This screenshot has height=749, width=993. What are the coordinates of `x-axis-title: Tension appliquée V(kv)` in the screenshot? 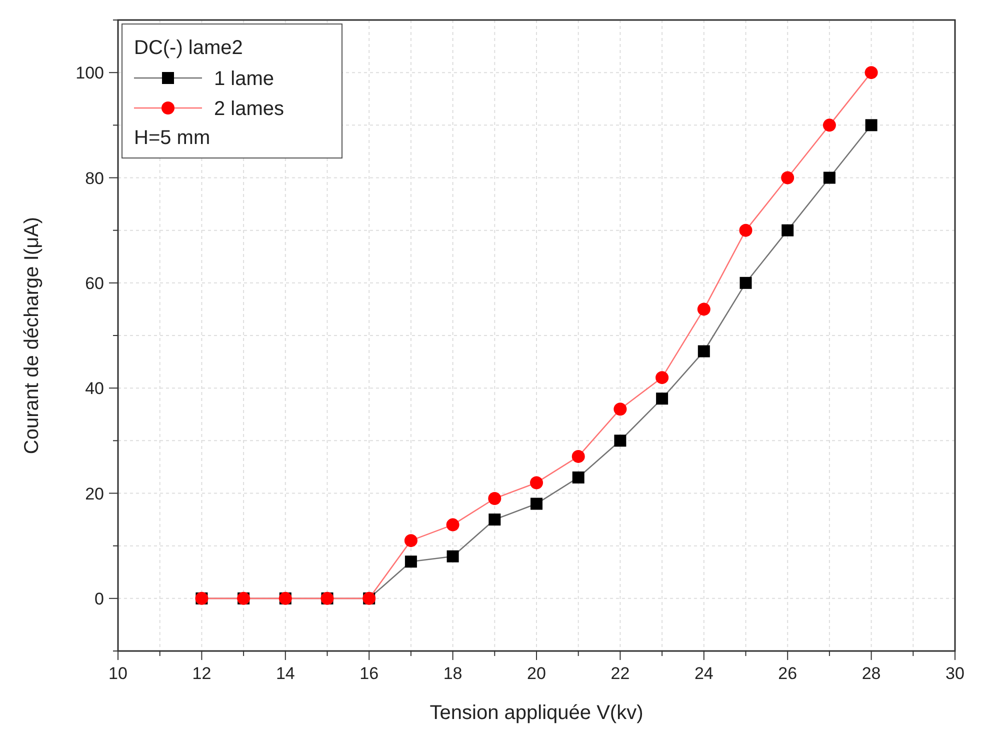 It's located at (537, 713).